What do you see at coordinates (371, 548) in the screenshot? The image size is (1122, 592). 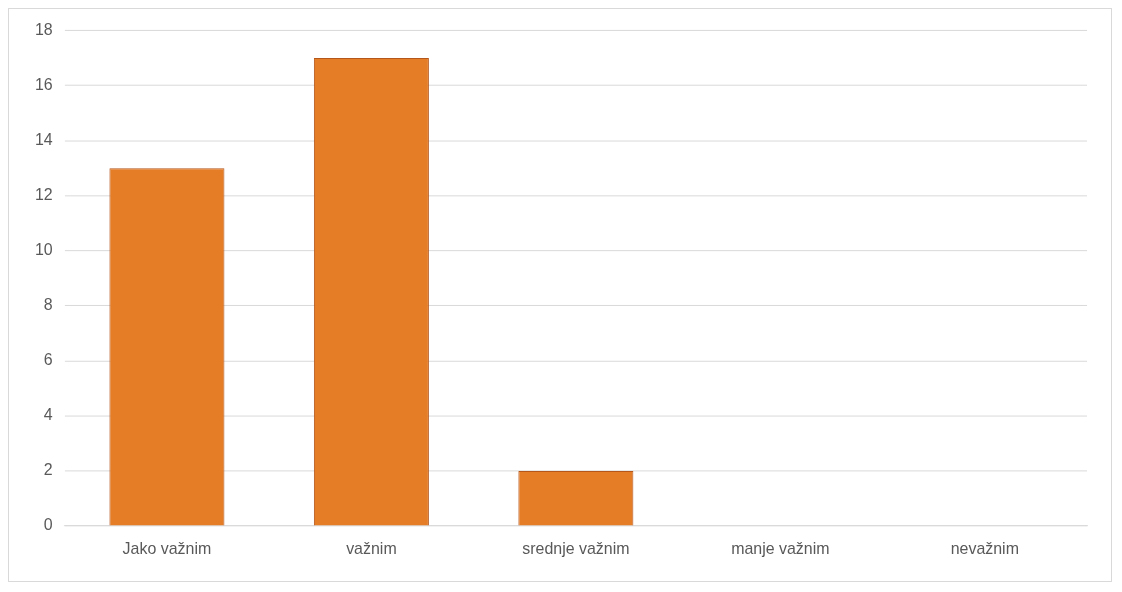 I see `x-tick-label: važnim` at bounding box center [371, 548].